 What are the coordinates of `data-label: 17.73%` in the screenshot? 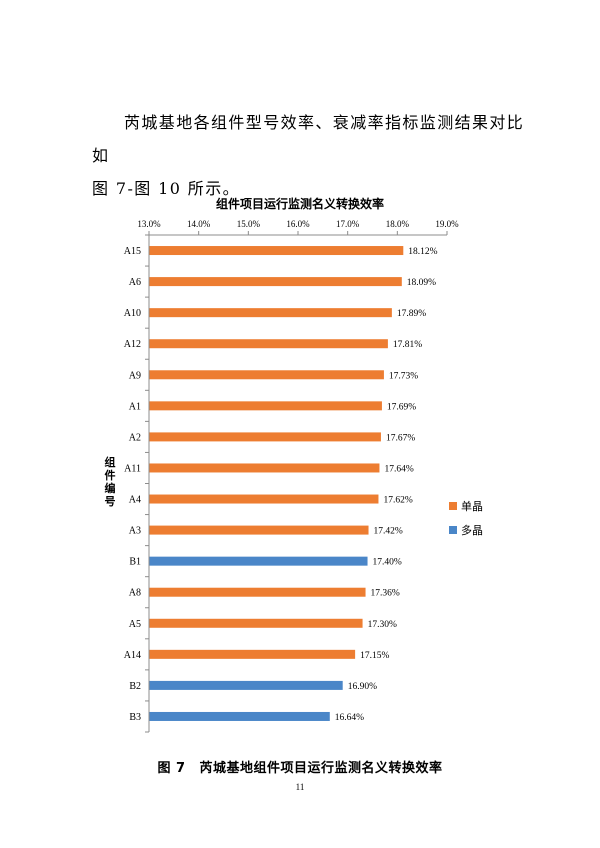 It's located at (403, 376).